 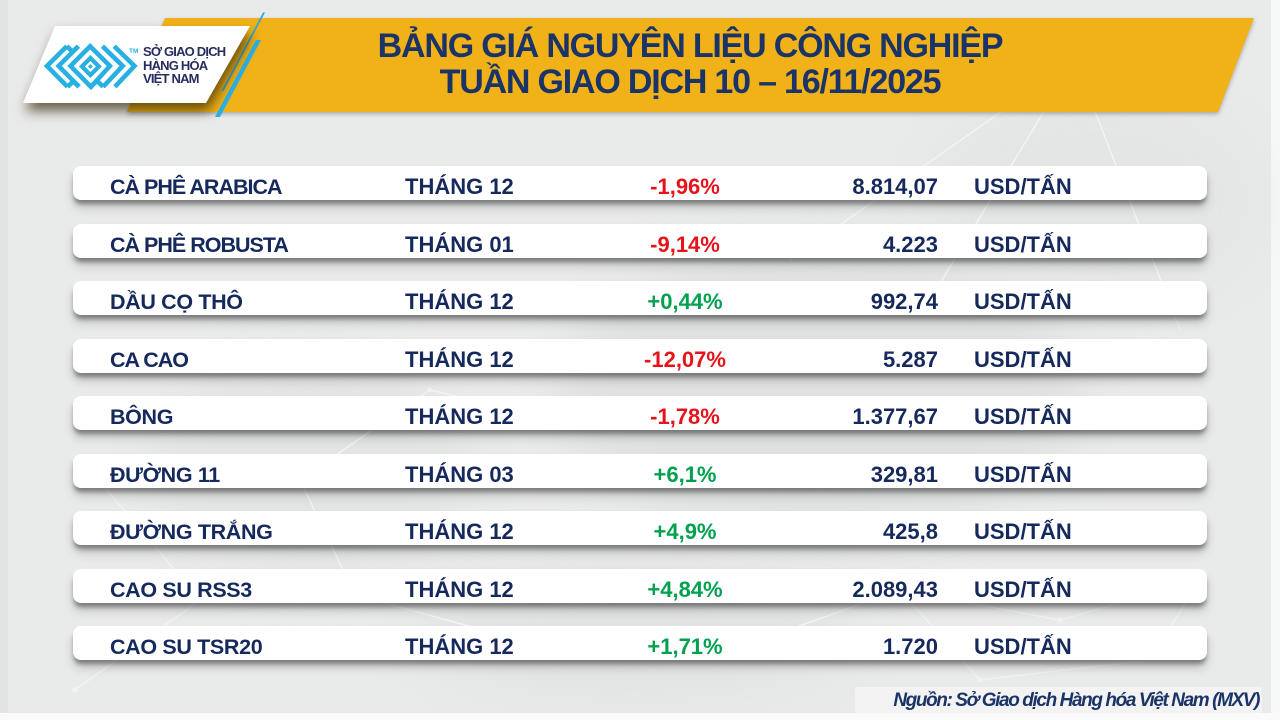 I want to click on svg-text: TM, so click(x=133, y=51).